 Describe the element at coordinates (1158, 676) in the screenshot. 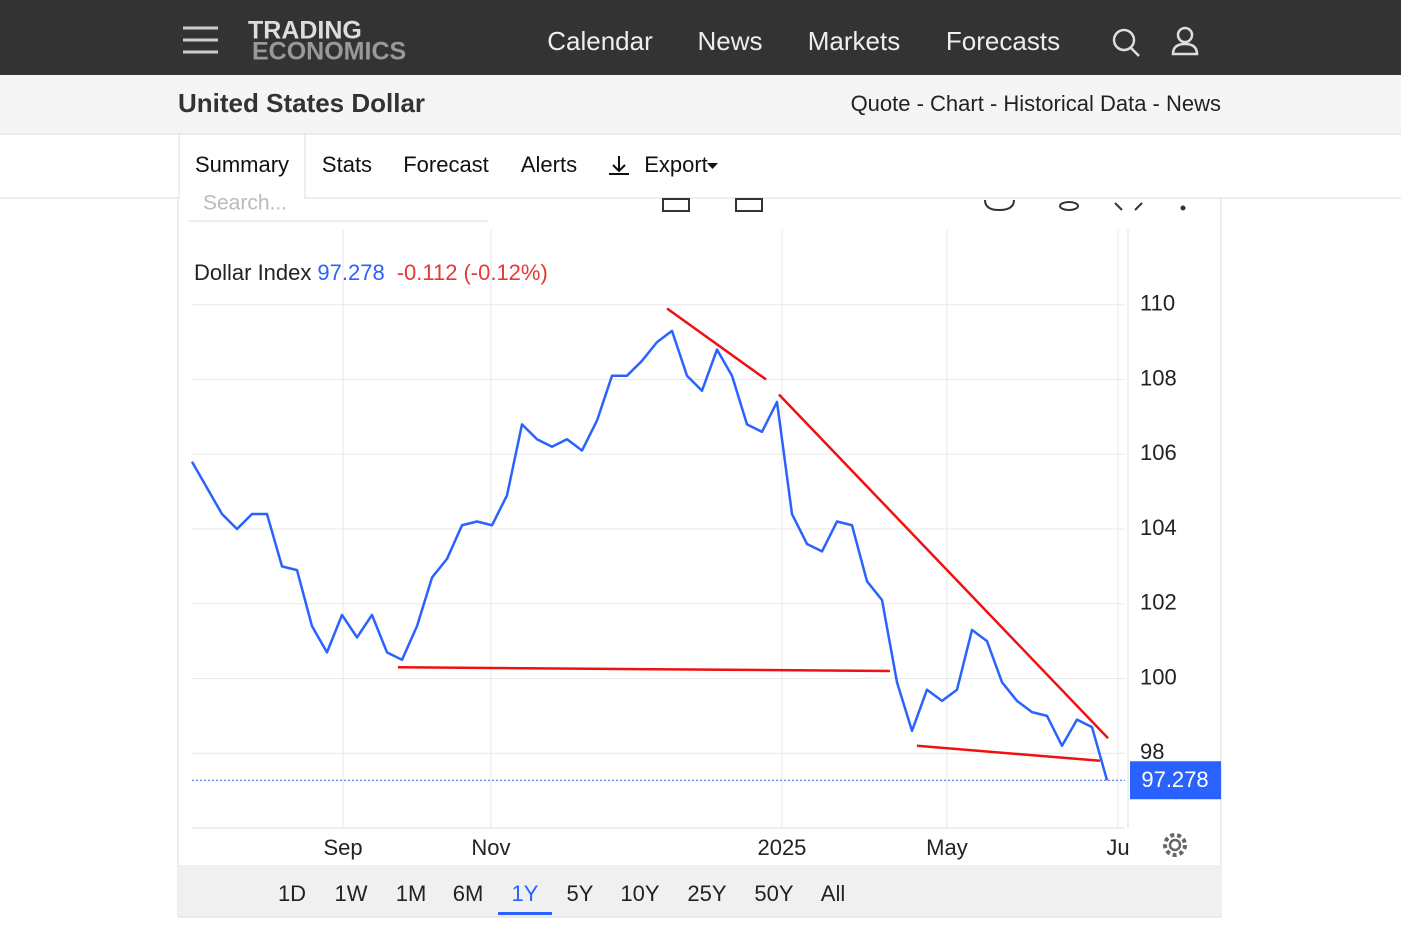

I see `y-tick-label: 100` at that location.